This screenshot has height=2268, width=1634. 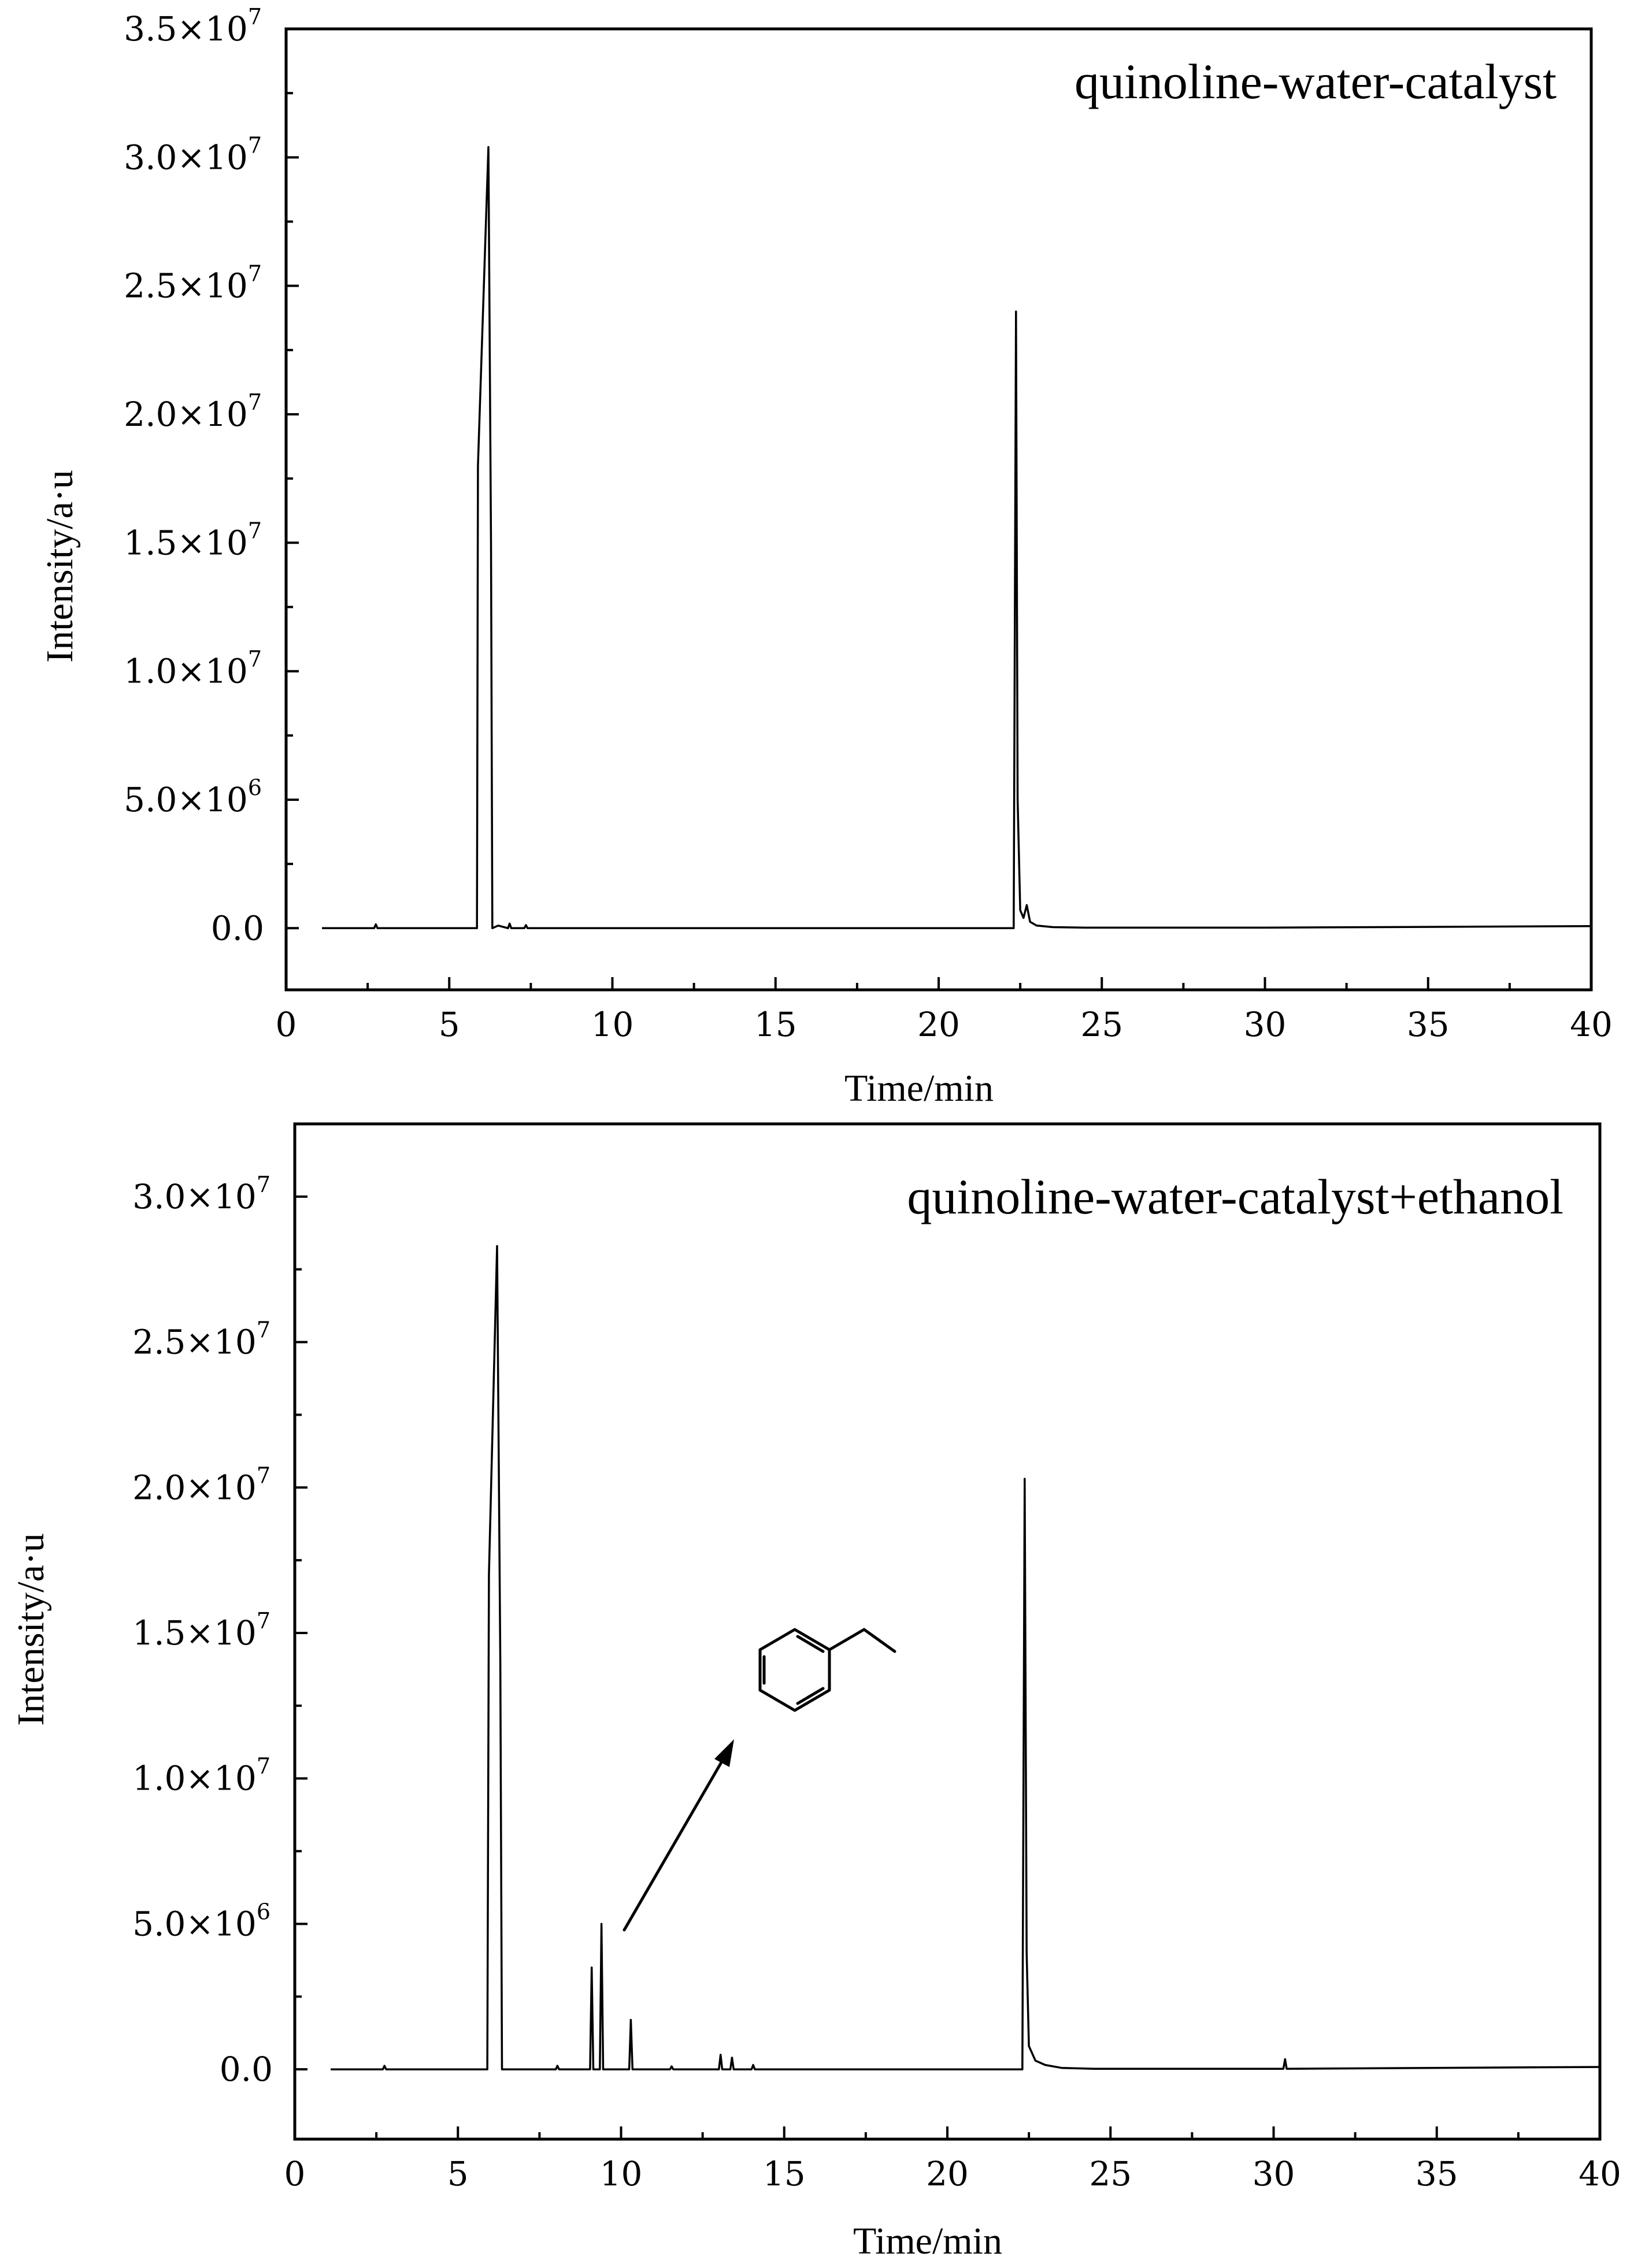 I want to click on top-panel-title: quinoline-water-catalyst, so click(x=1315, y=81).